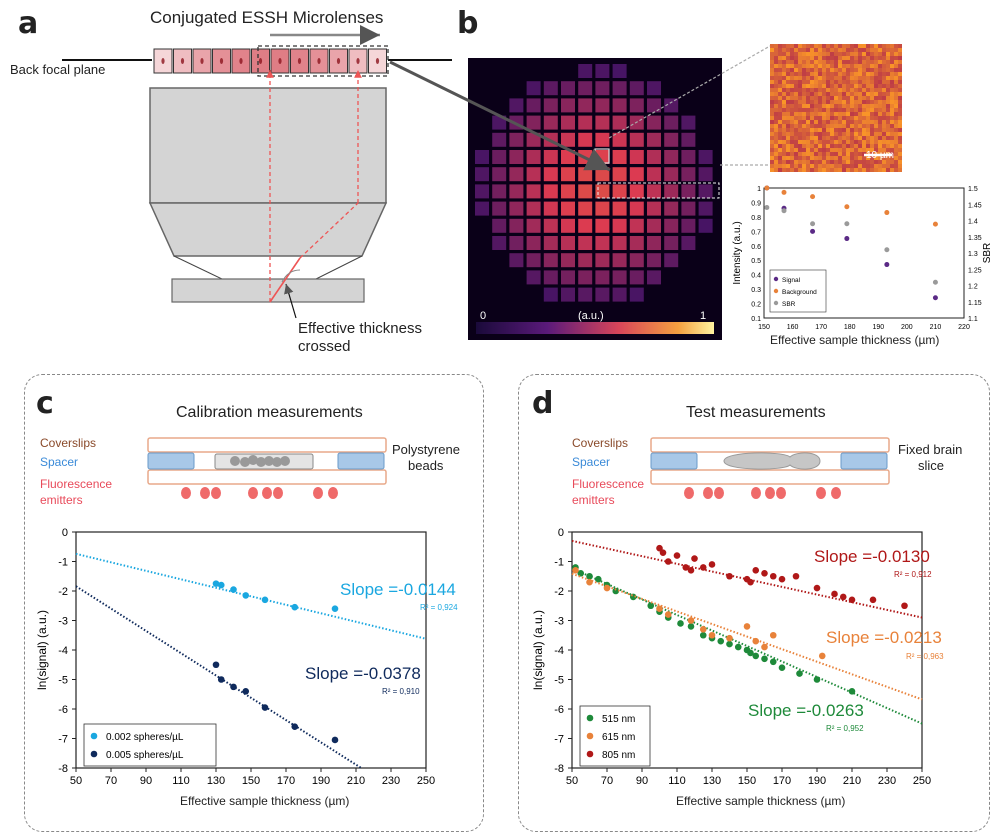 Image resolution: width=997 pixels, height=835 pixels. Describe the element at coordinates (756, 412) in the screenshot. I see `panel-d-title: Test measurements` at that location.